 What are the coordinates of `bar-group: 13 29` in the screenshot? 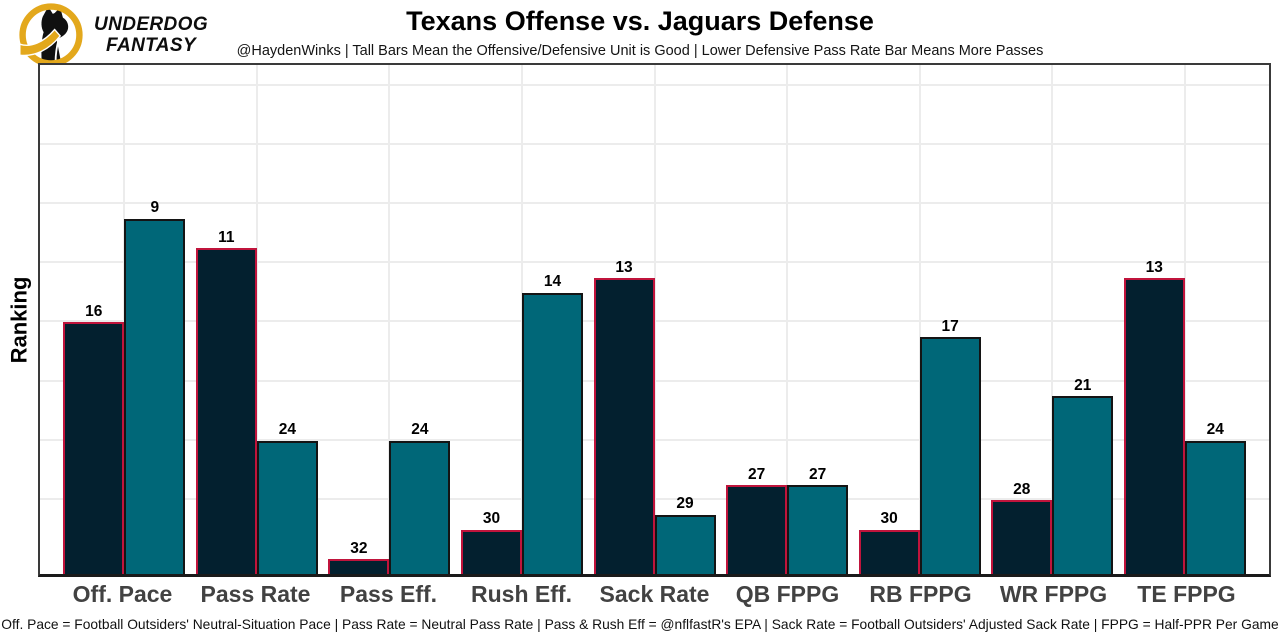 It's located at (654, 319).